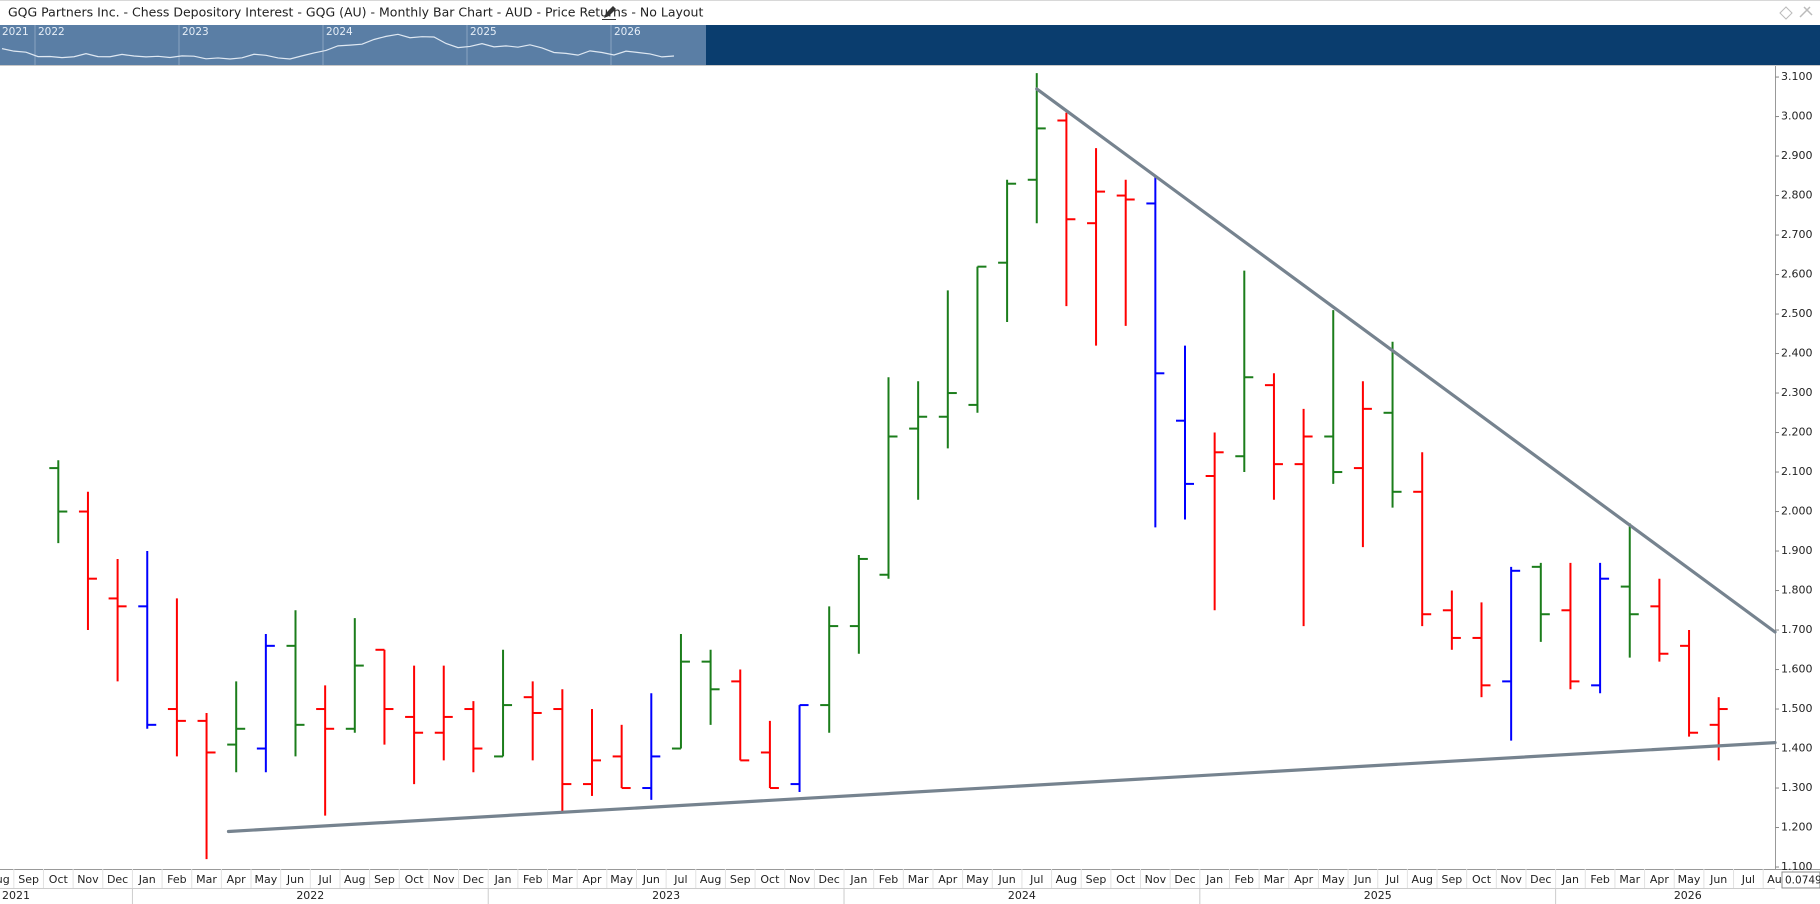 The image size is (1820, 904). I want to click on y-tick-label: 2.100, so click(1797, 471).